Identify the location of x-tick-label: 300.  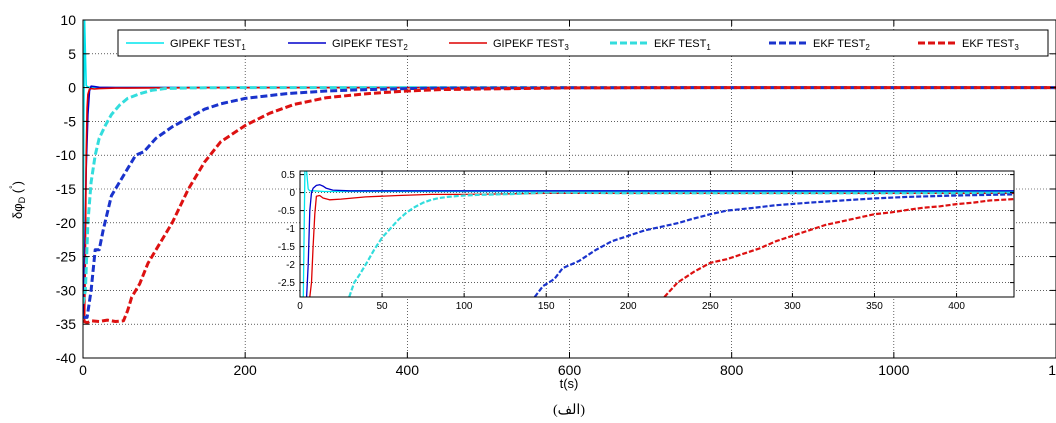
(792, 306).